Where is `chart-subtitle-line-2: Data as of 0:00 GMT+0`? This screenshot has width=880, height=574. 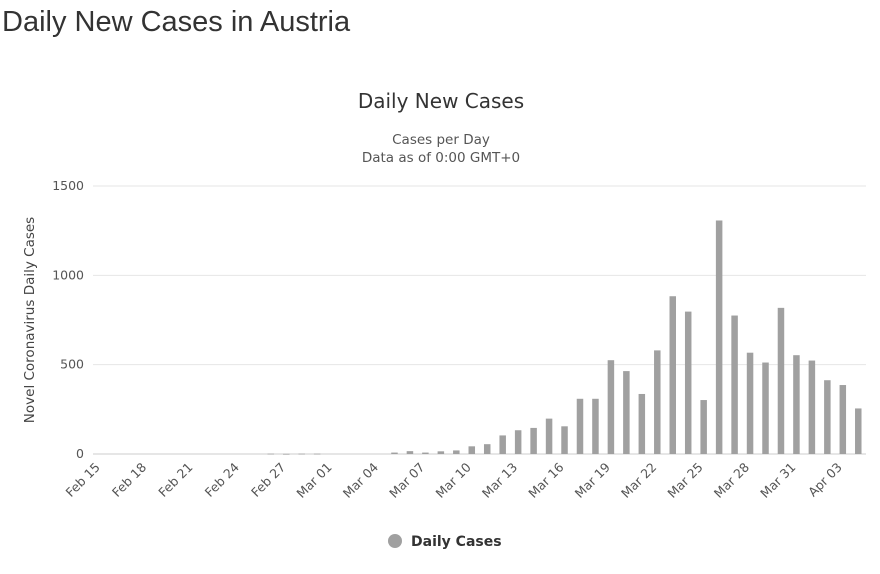 chart-subtitle-line-2: Data as of 0:00 GMT+0 is located at coordinates (441, 158).